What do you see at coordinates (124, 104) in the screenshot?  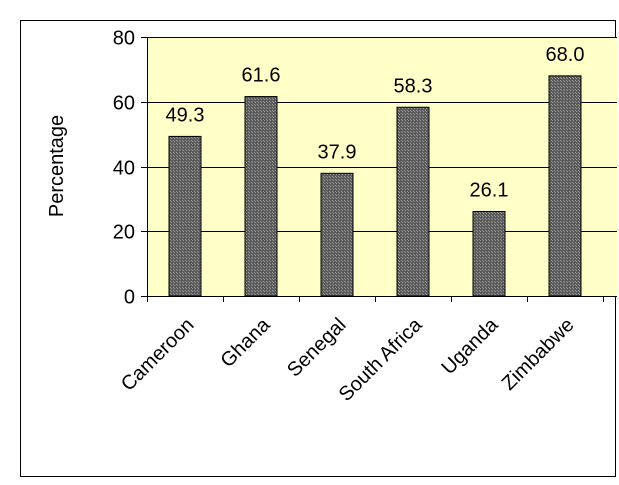 I see `y-tick-label: 60` at bounding box center [124, 104].